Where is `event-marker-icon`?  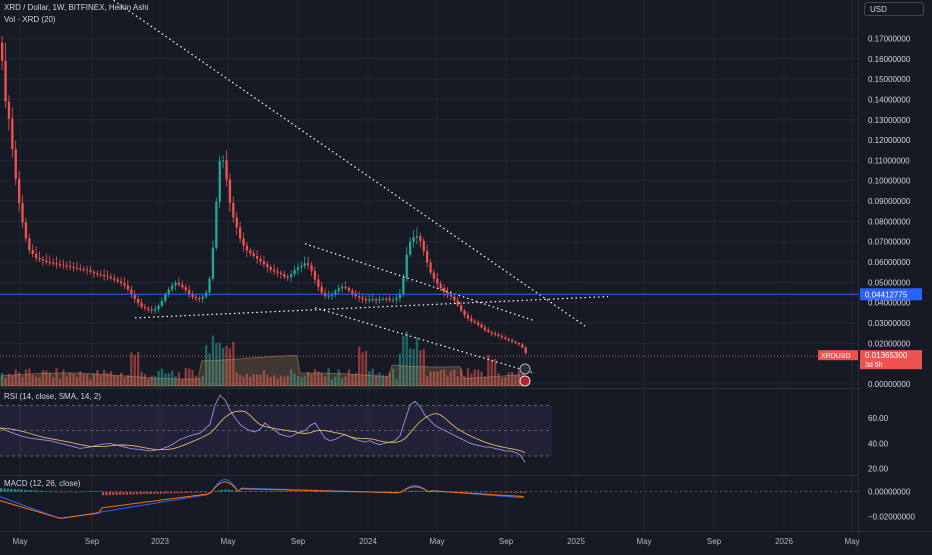
event-marker-icon is located at coordinates (525, 369).